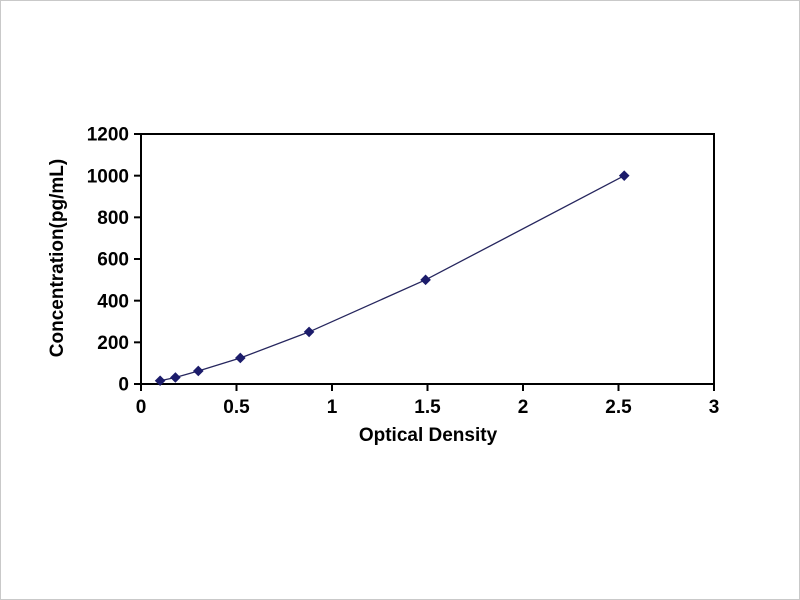 This screenshot has height=600, width=800. Describe the element at coordinates (108, 135) in the screenshot. I see `y-tick-label: 1200` at that location.